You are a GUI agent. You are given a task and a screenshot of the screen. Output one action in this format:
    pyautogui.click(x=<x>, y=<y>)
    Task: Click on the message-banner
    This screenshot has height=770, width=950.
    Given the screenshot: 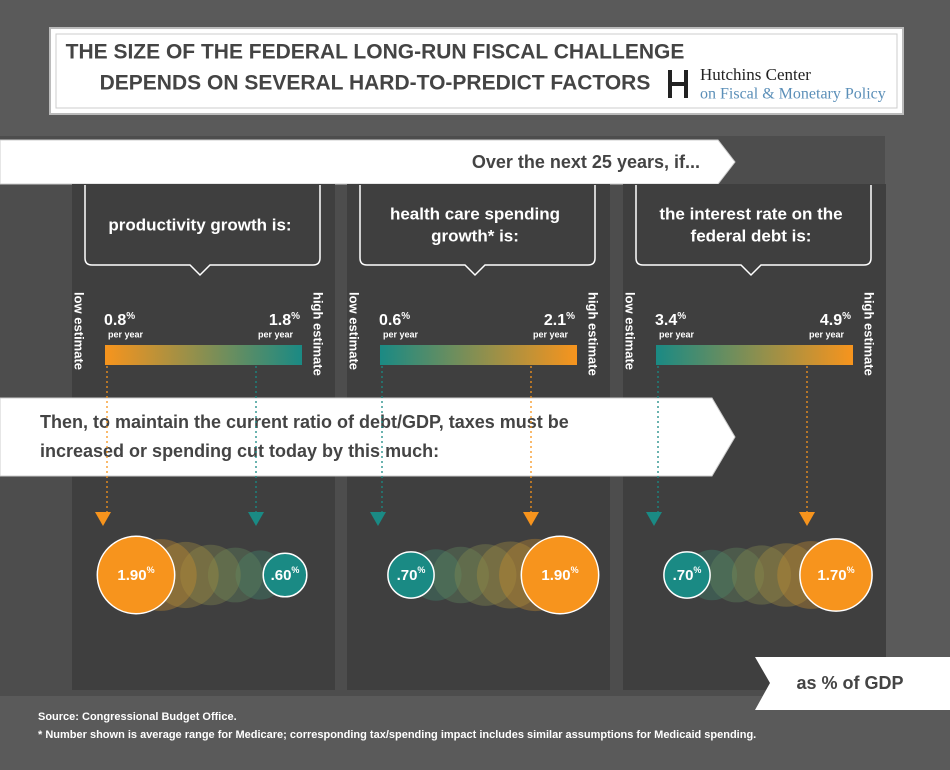 What is the action you would take?
    pyautogui.click(x=368, y=437)
    